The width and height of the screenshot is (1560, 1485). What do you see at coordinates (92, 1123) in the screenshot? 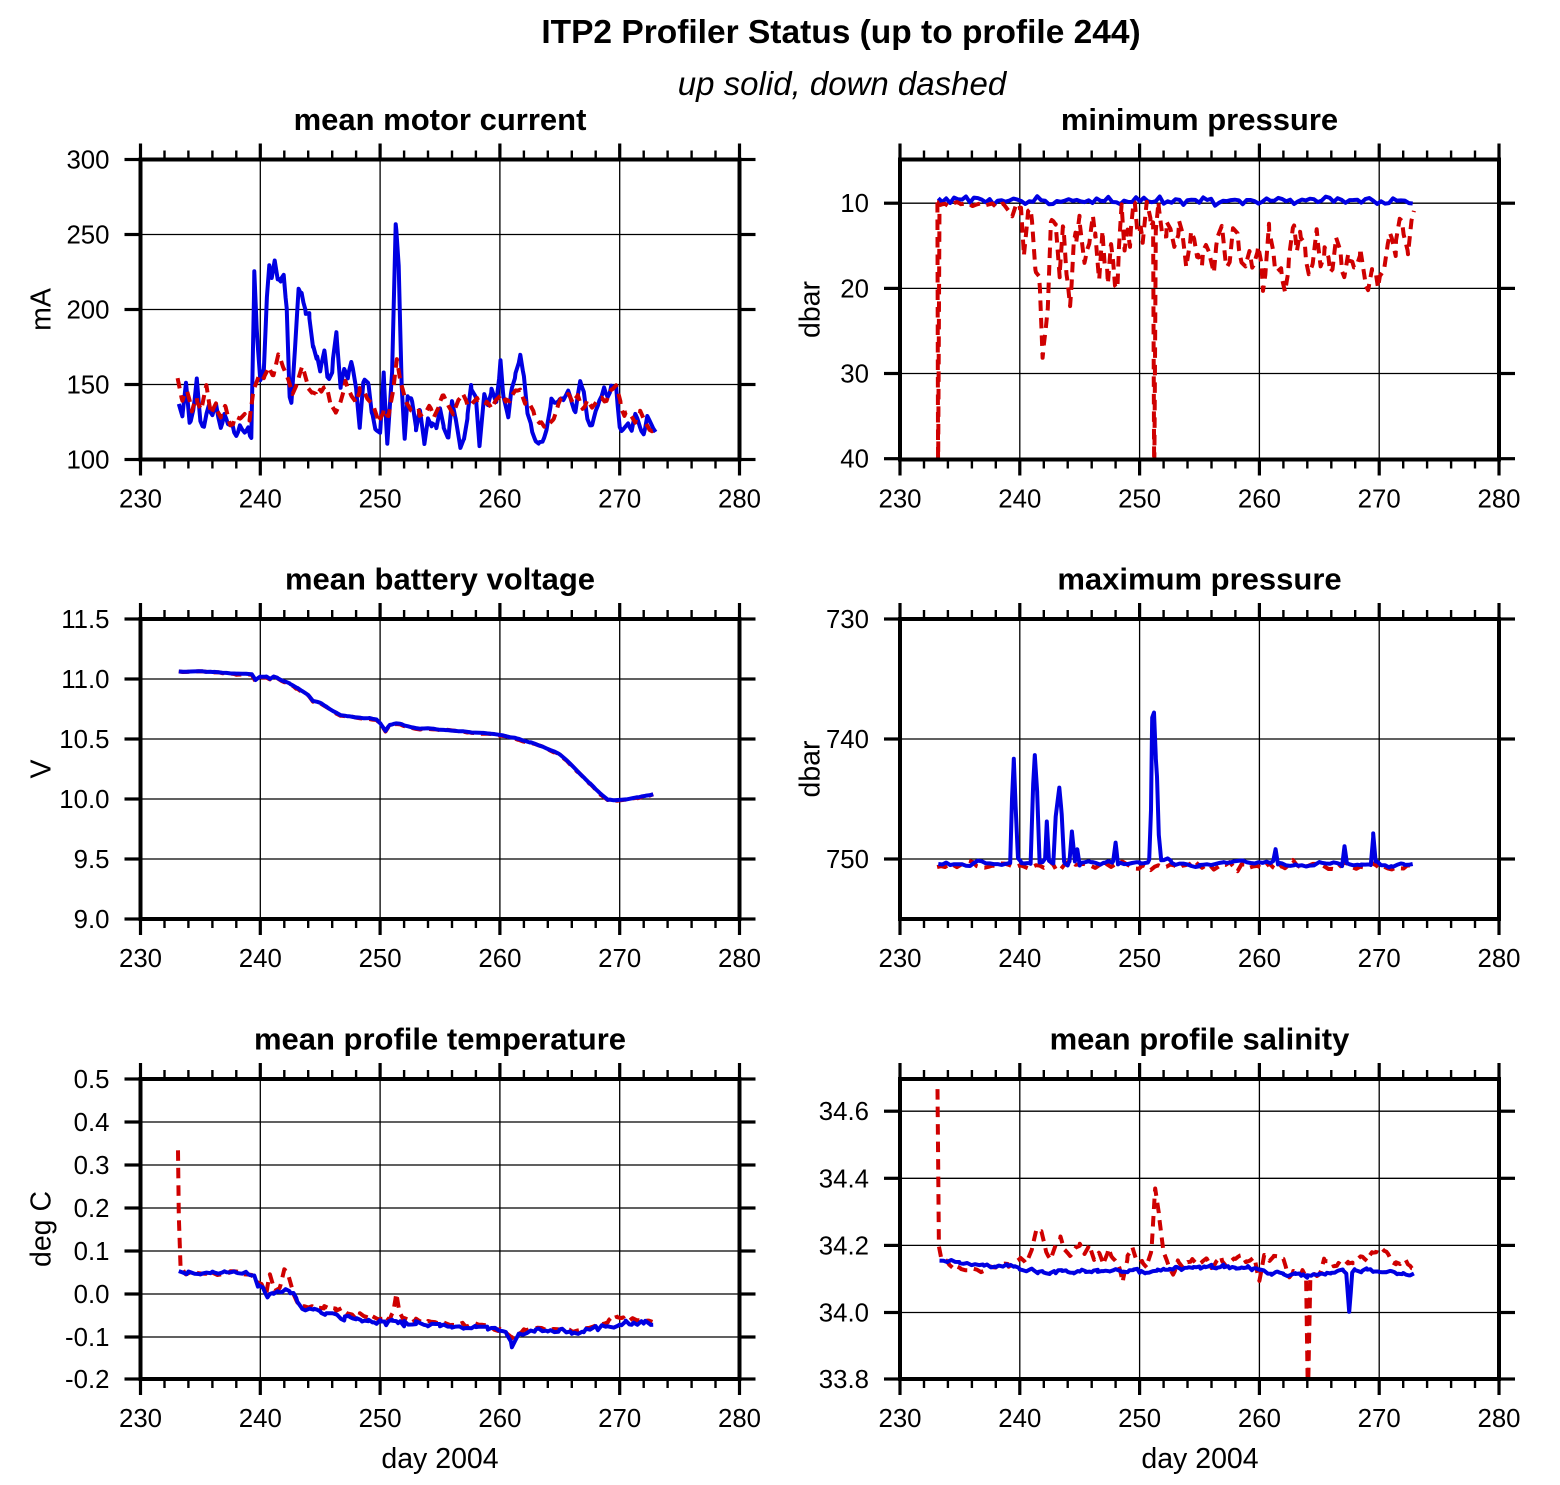
I see `svg-text: 0.4` at bounding box center [92, 1123].